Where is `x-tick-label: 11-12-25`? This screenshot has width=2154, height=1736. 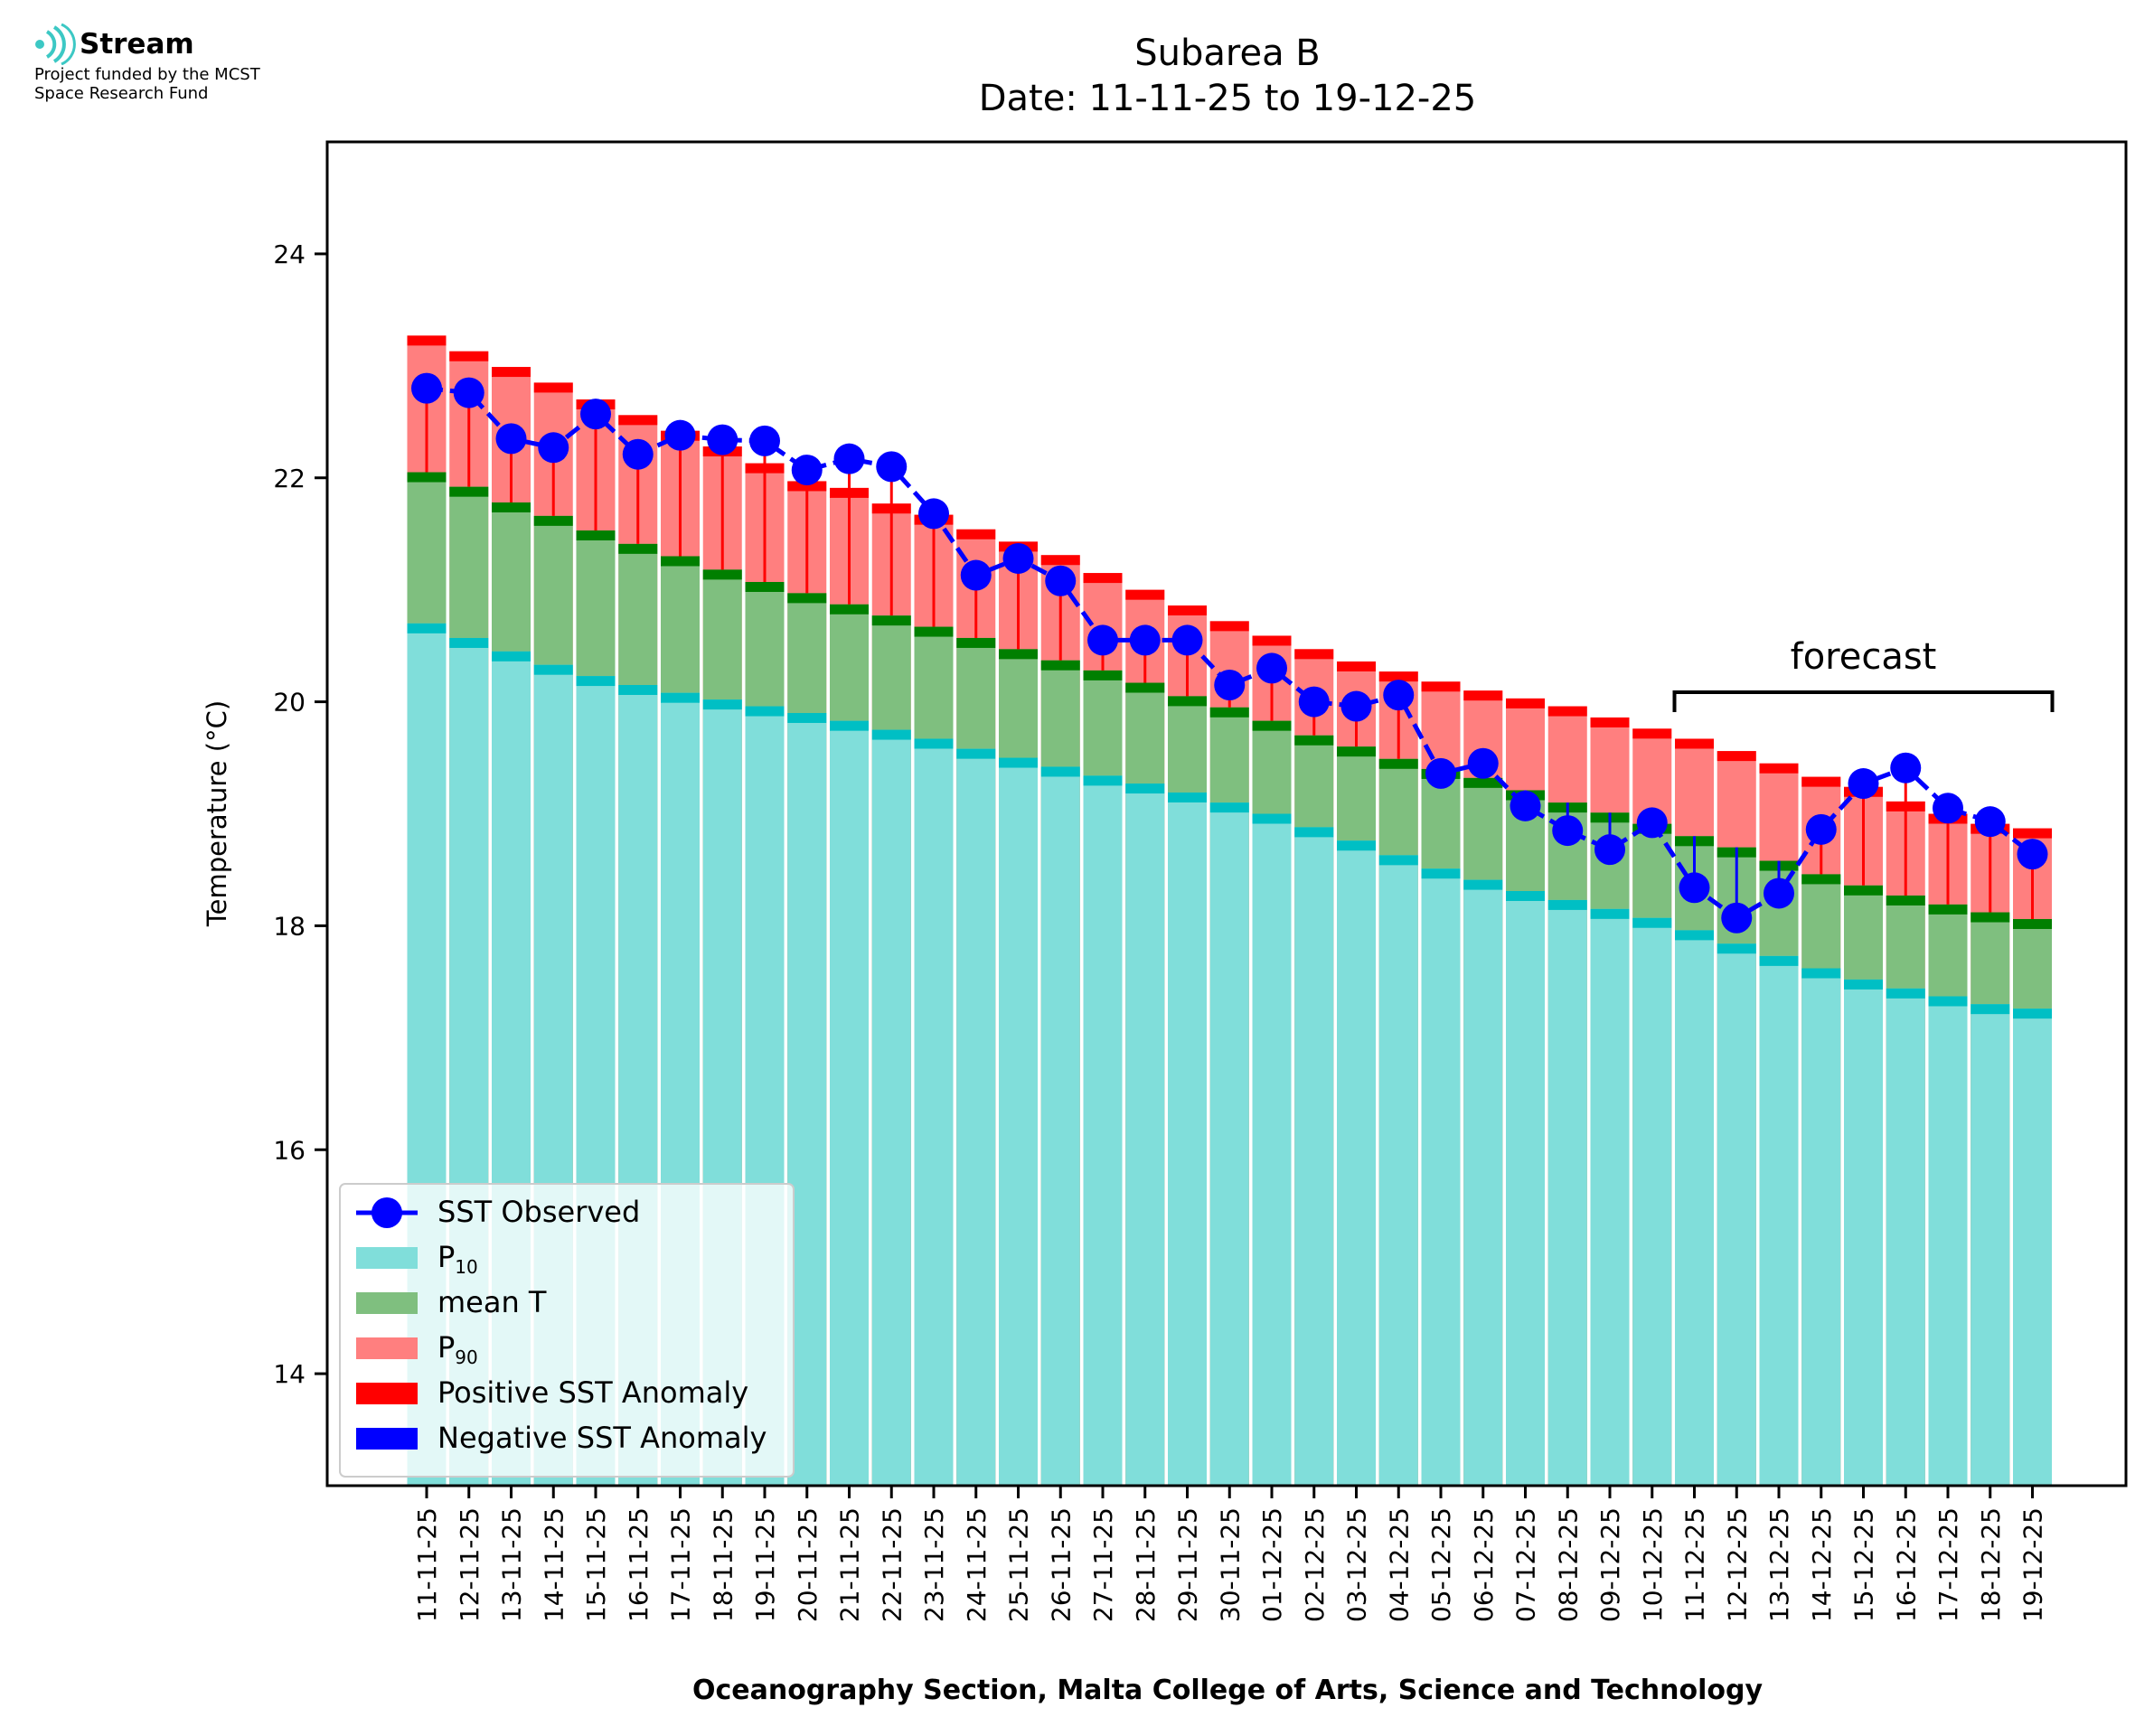
x-tick-label: 11-12-25 is located at coordinates (1695, 1564).